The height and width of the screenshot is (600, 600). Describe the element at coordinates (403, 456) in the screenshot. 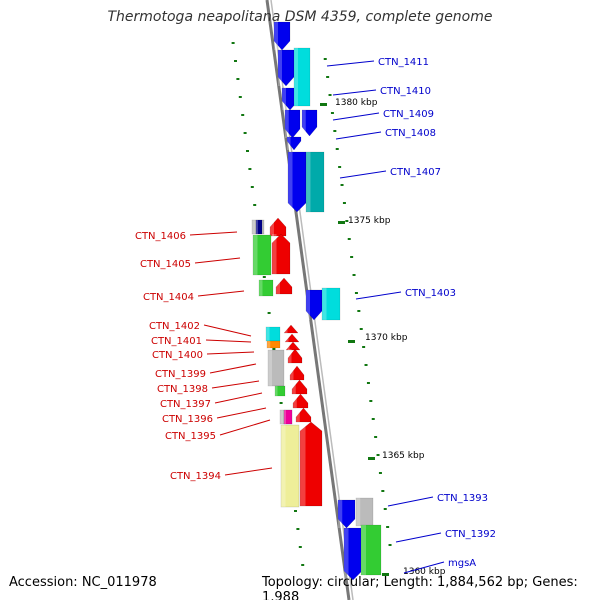

I see `kbp-label: 1365 kbp` at that location.